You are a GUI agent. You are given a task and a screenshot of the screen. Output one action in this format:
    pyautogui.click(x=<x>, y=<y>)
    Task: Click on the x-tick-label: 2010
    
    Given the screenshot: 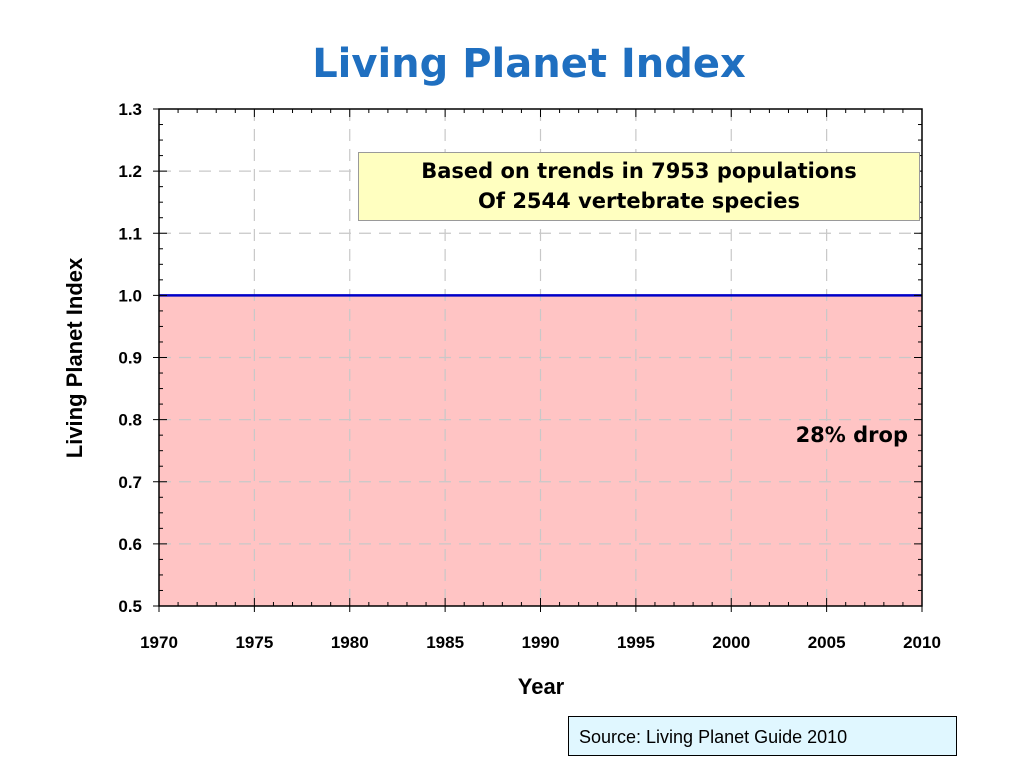 What is the action you would take?
    pyautogui.click(x=922, y=642)
    